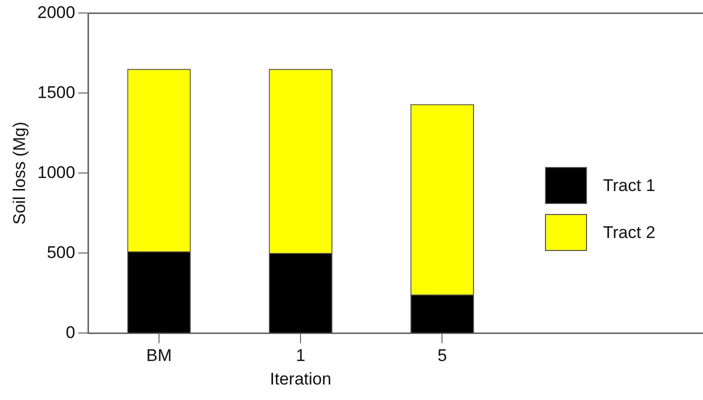 Image resolution: width=703 pixels, height=400 pixels. What do you see at coordinates (61, 252) in the screenshot?
I see `y-tick-label: 500` at bounding box center [61, 252].